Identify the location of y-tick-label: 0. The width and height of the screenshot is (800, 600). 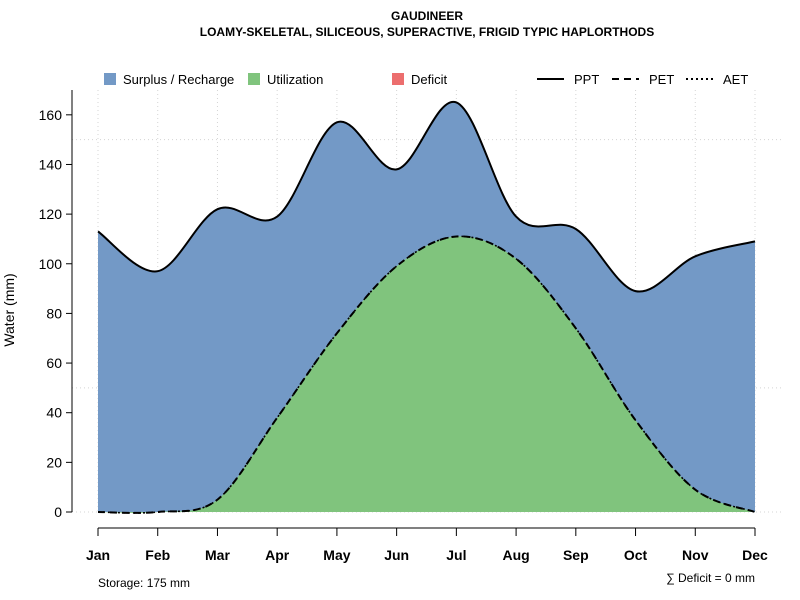
(58, 512).